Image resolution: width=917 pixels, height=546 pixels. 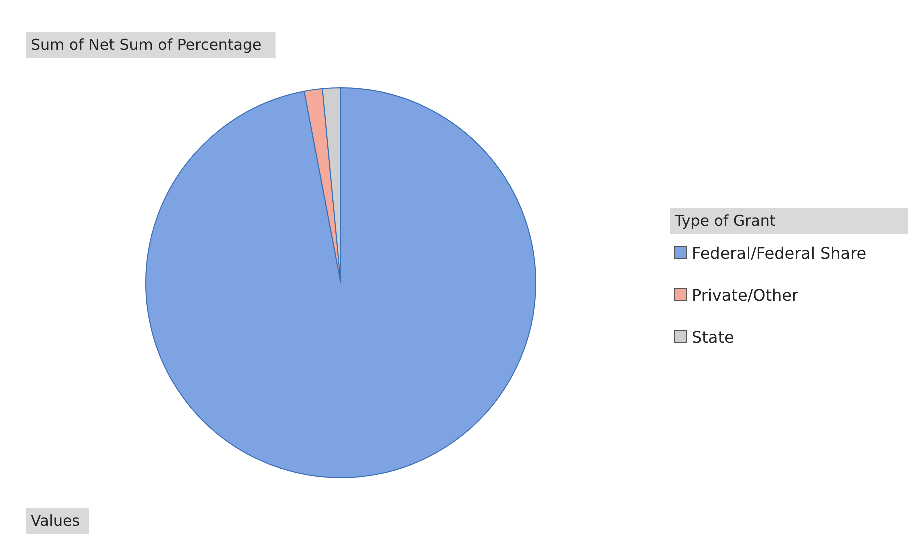 What do you see at coordinates (713, 337) in the screenshot?
I see `legend-label: State` at bounding box center [713, 337].